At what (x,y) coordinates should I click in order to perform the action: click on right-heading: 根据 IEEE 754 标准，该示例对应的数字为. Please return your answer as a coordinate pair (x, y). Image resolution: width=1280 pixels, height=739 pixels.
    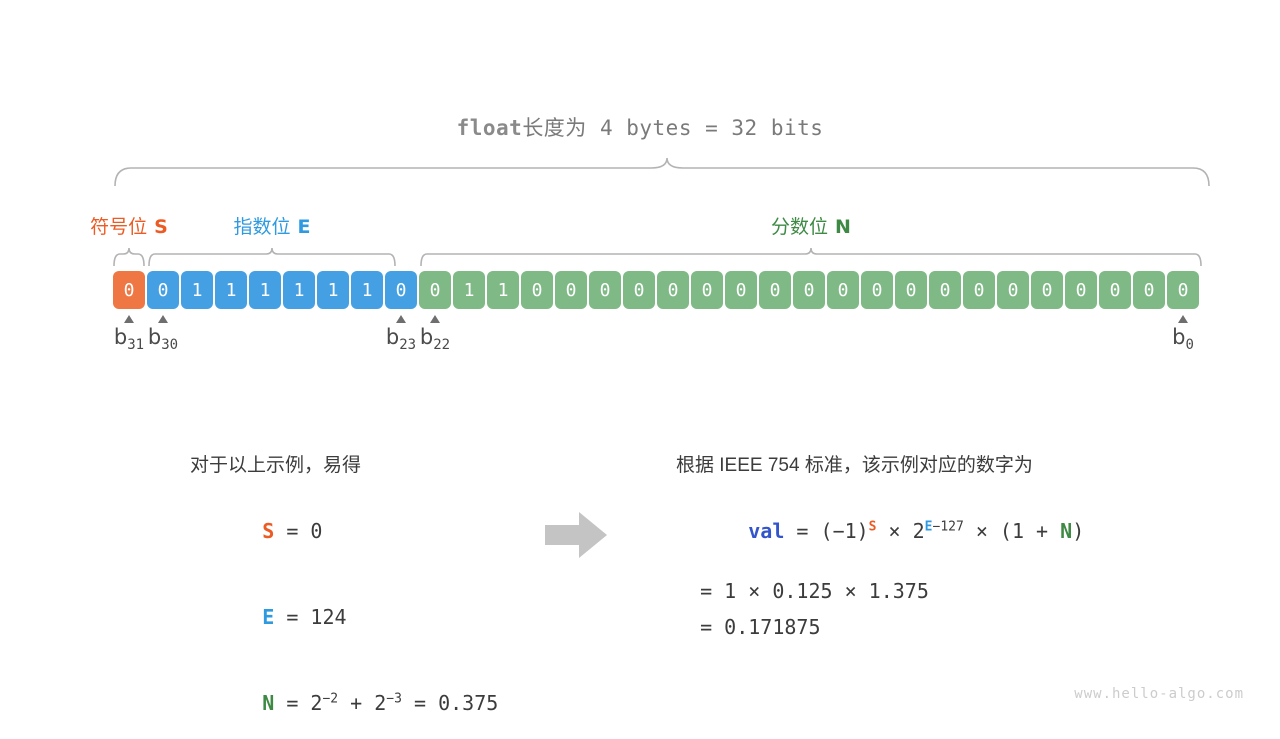
    Looking at the image, I should click on (854, 465).